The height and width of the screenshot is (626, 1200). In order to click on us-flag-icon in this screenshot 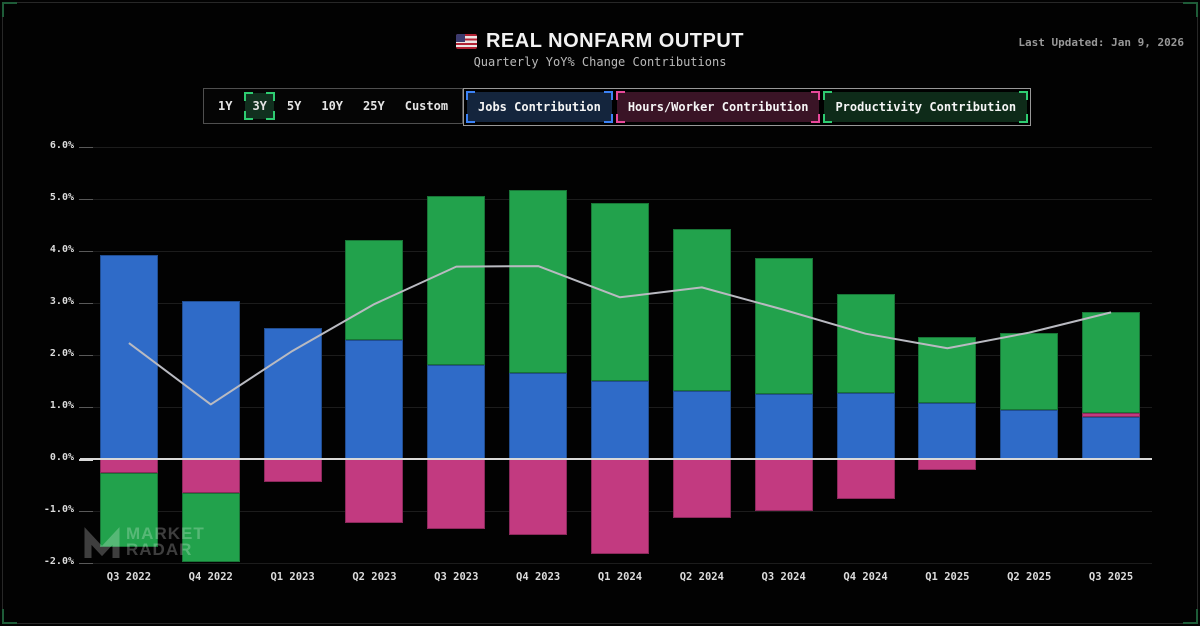, I will do `click(466, 41)`.